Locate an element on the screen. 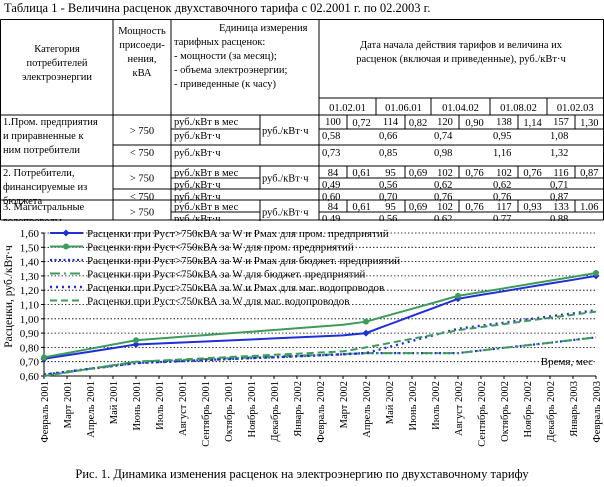 Image resolution: width=604 pixels, height=487 pixels. x-tick-label: Сентябрь 2002 is located at coordinates (482, 414).